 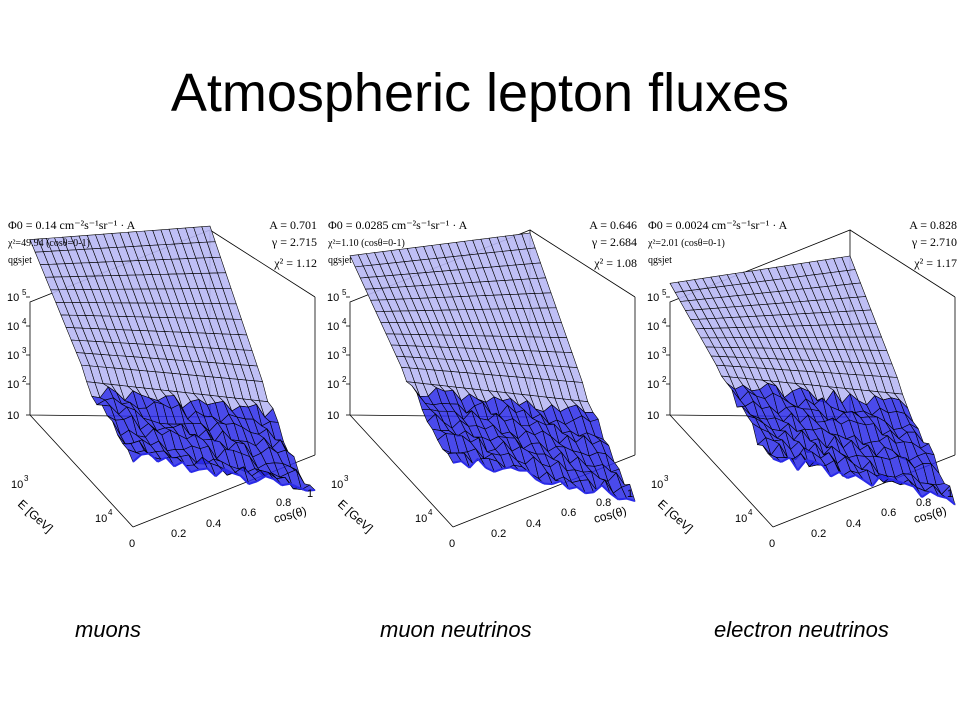 What do you see at coordinates (533, 524) in the screenshot?
I see `cos-tick-label: 0.4` at bounding box center [533, 524].